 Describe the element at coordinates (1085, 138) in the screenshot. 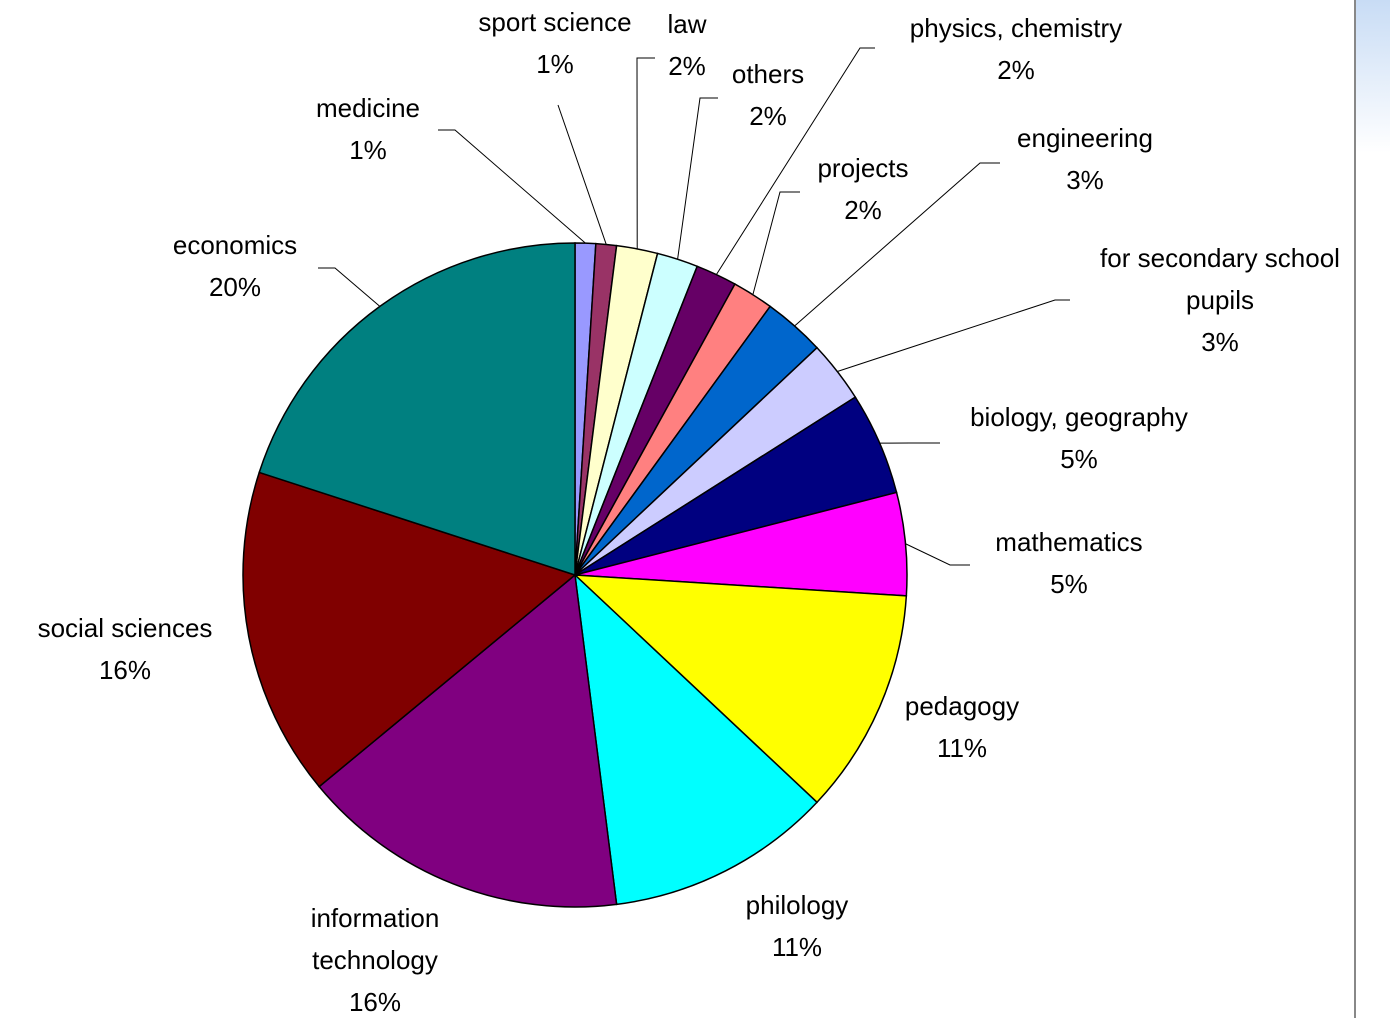

I see `category-label: engineering` at that location.